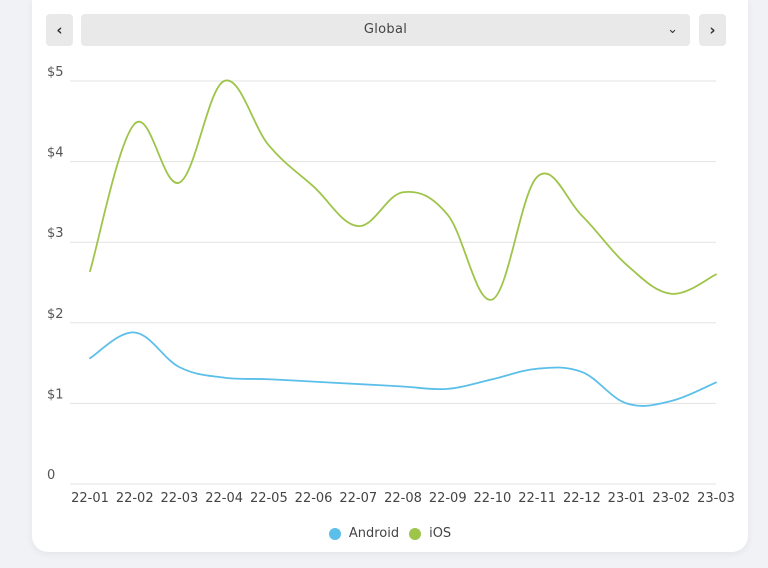  Describe the element at coordinates (135, 498) in the screenshot. I see `x-tick-label: 22-02` at that location.